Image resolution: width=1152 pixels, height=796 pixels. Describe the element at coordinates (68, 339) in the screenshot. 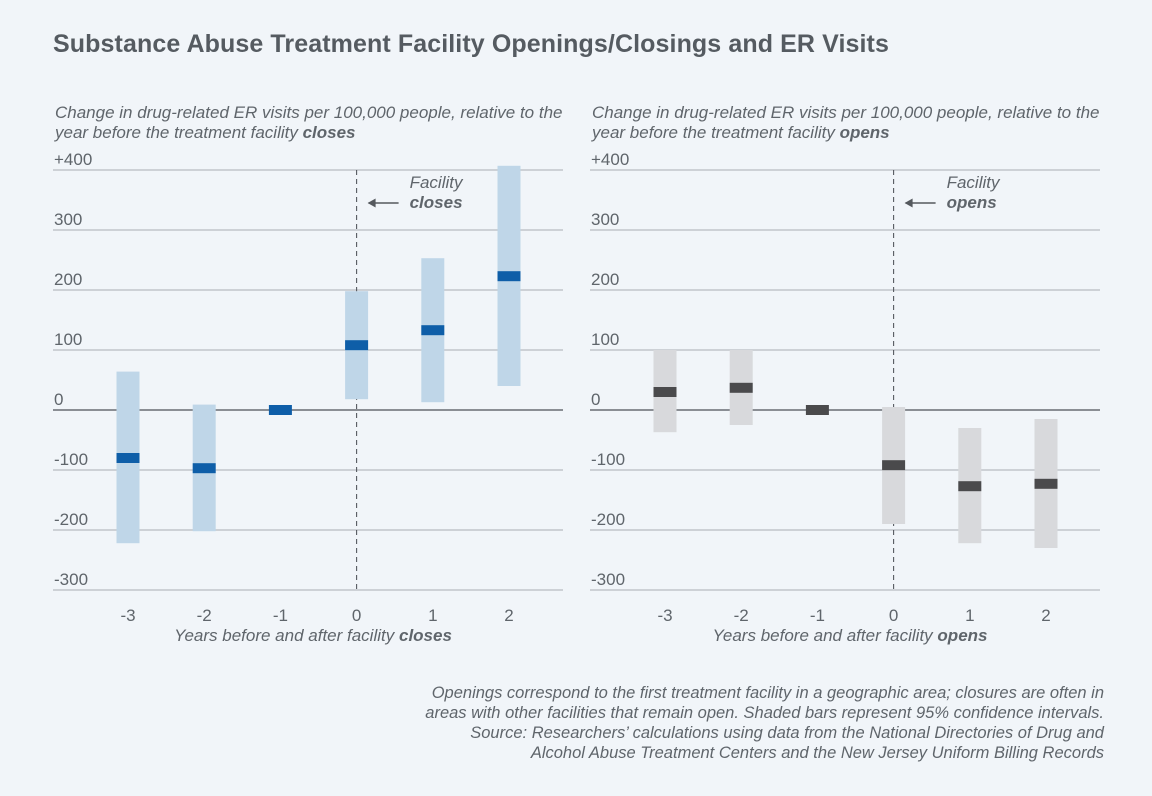

I see `closures-y-tick-label: 100` at that location.